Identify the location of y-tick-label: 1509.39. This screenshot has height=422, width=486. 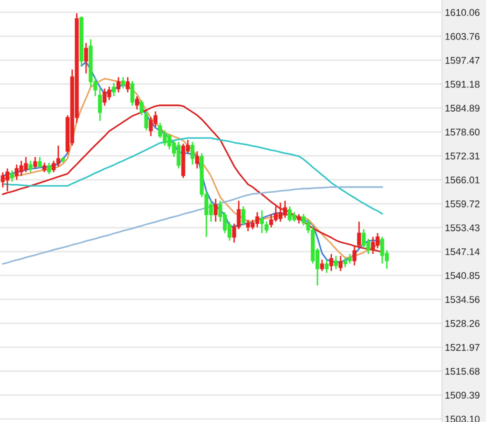
(463, 395).